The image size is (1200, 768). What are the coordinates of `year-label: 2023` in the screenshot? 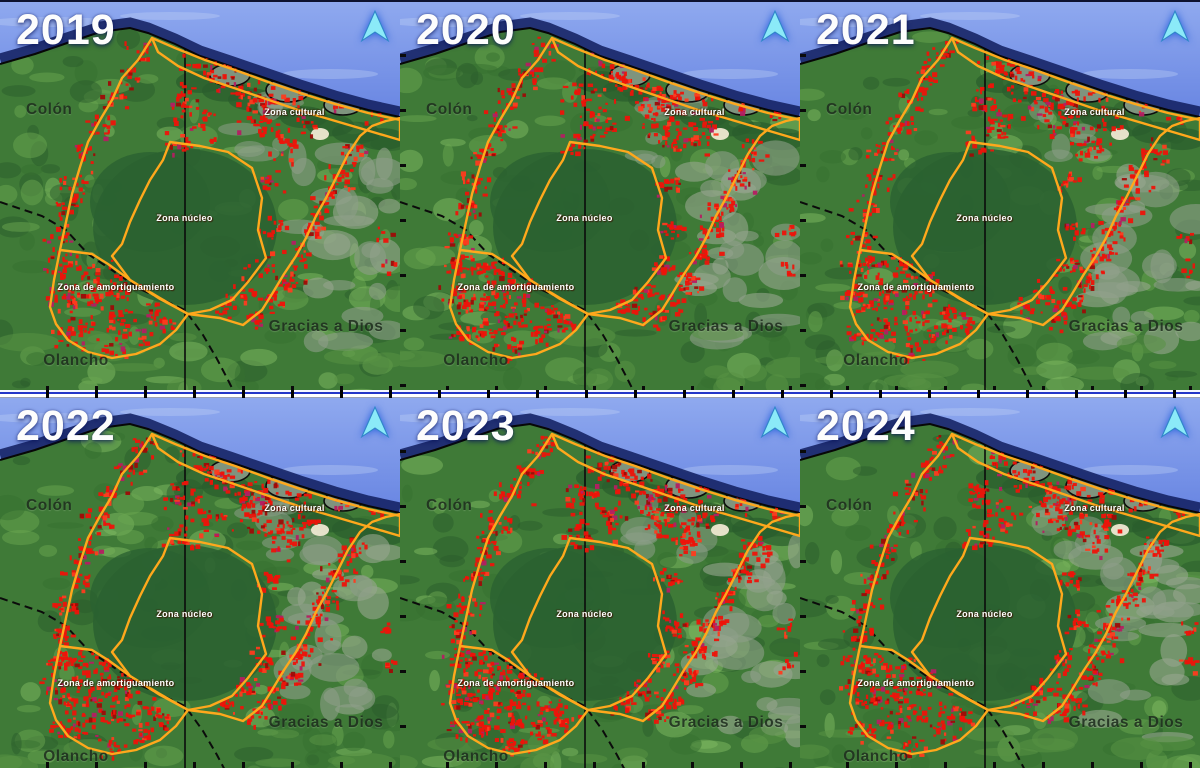 It's located at (466, 426).